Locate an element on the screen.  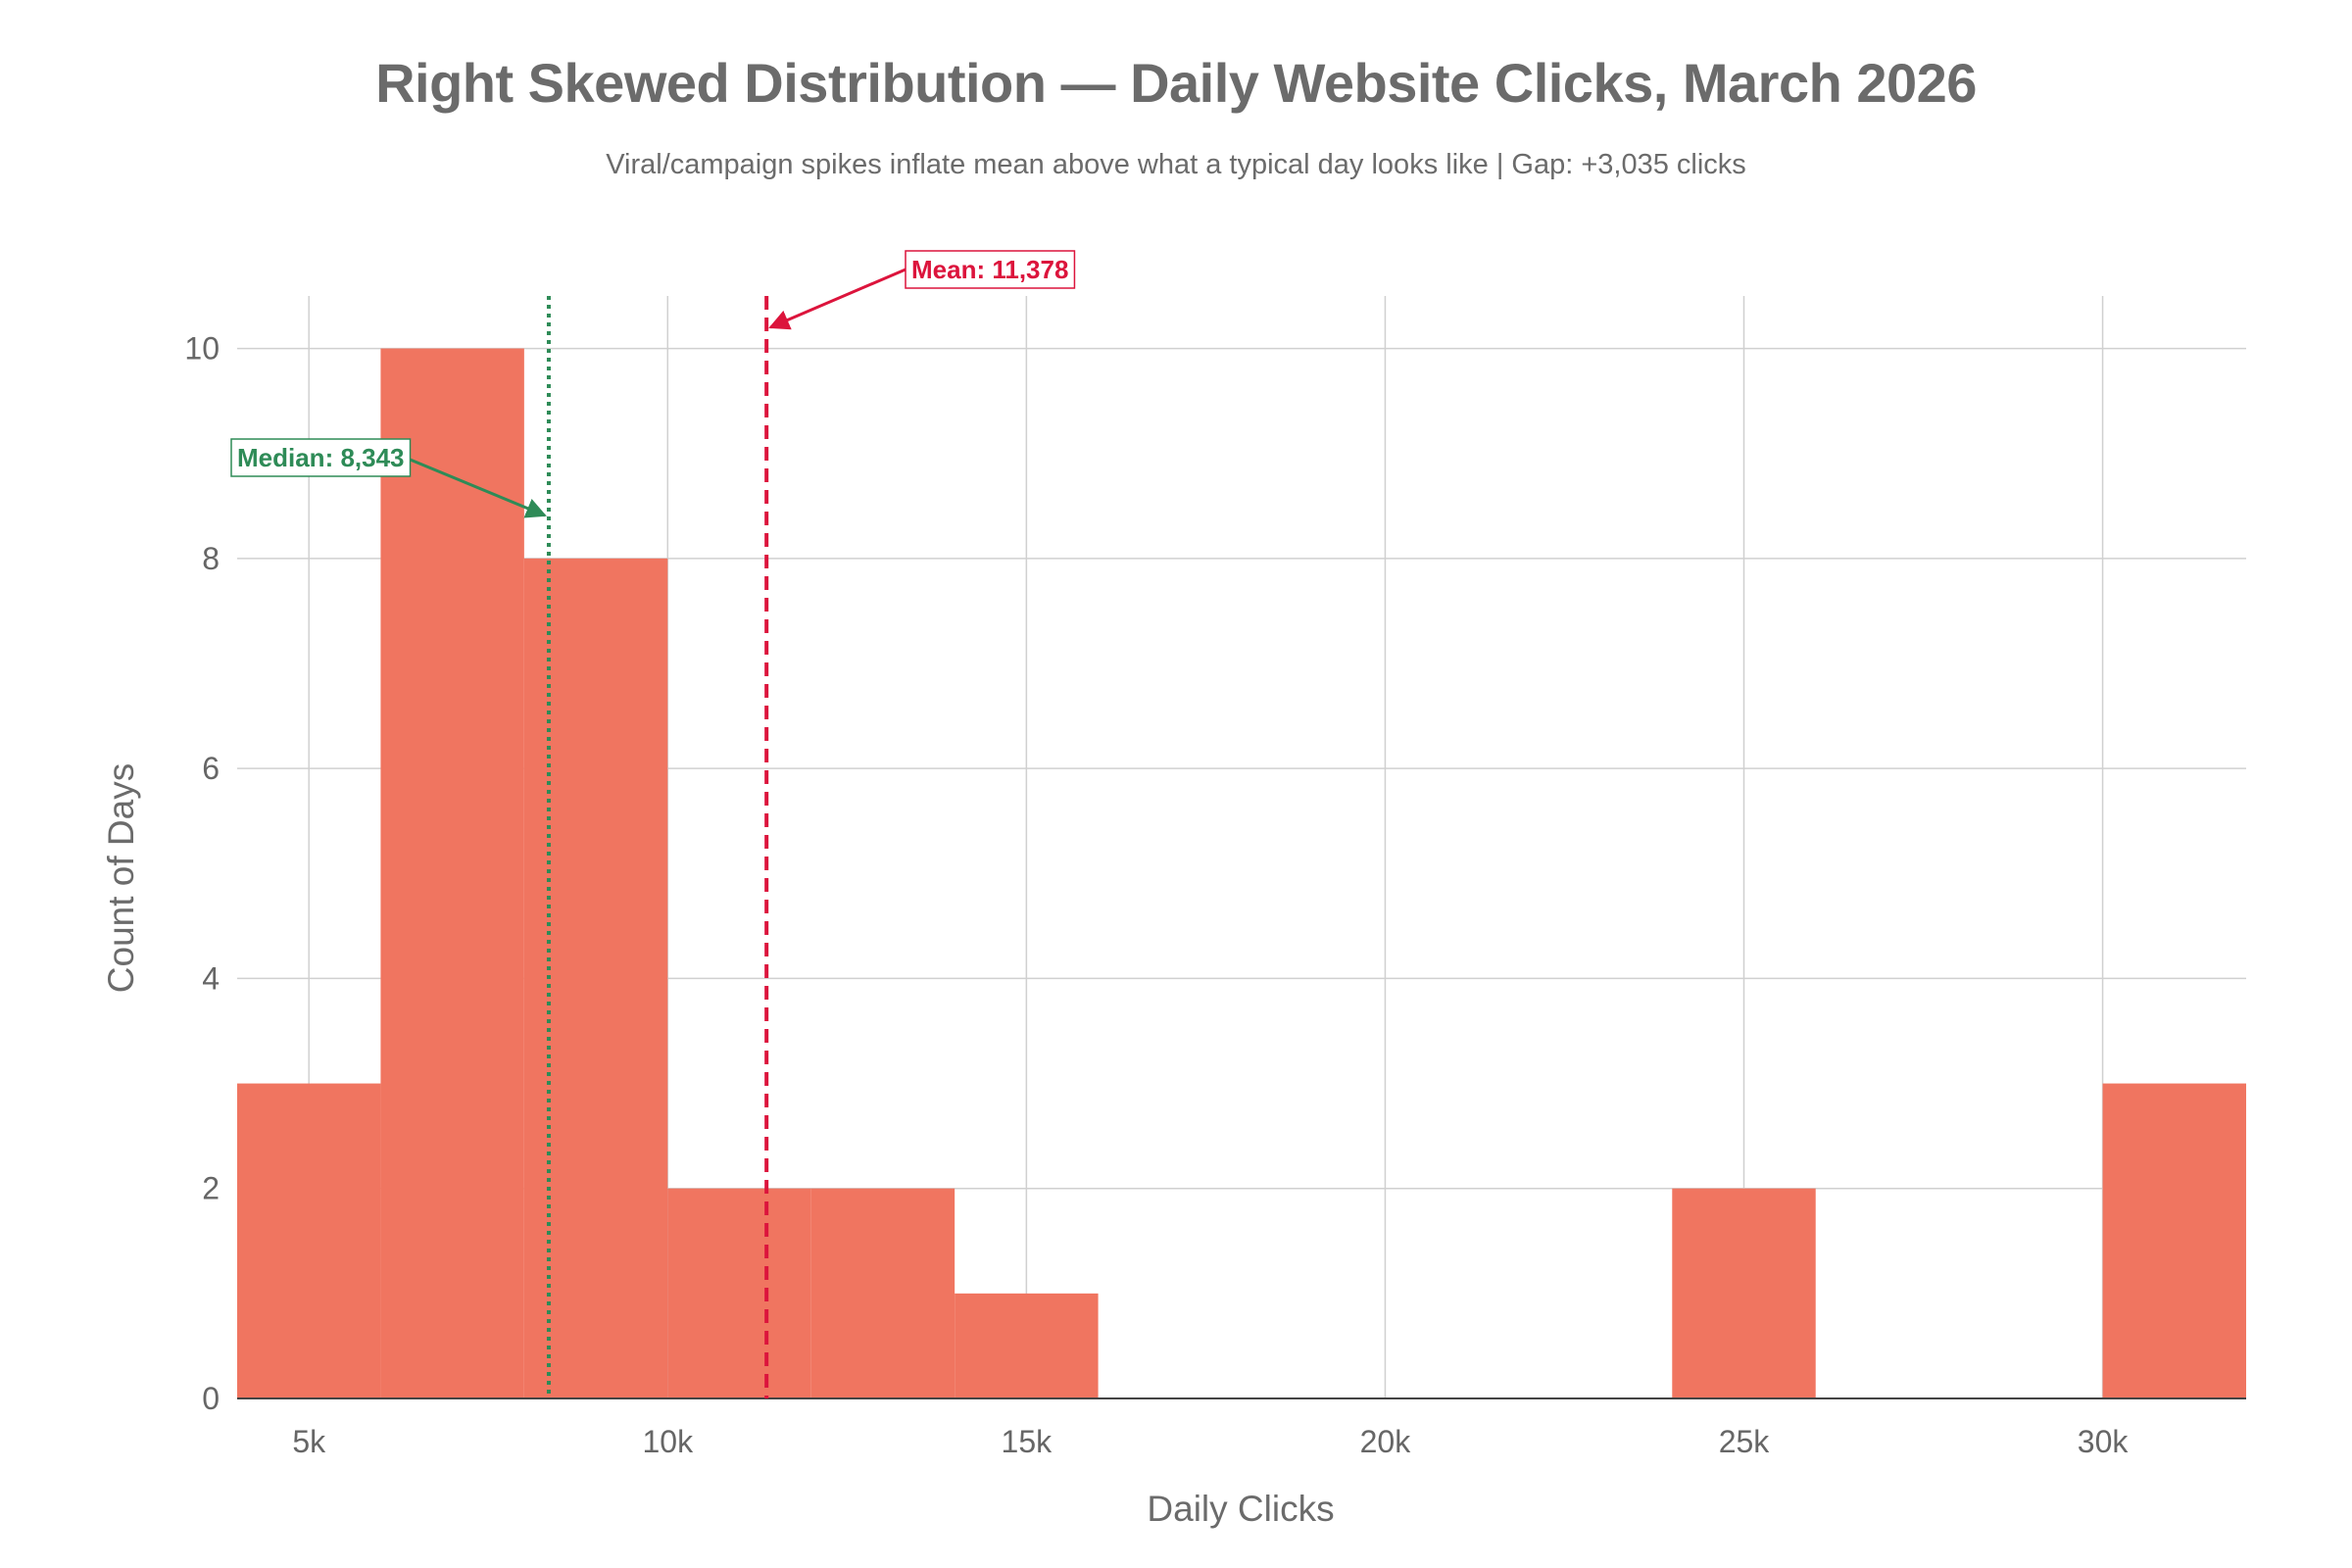
median-annotation-label: Median: 8,343 is located at coordinates (321, 457).